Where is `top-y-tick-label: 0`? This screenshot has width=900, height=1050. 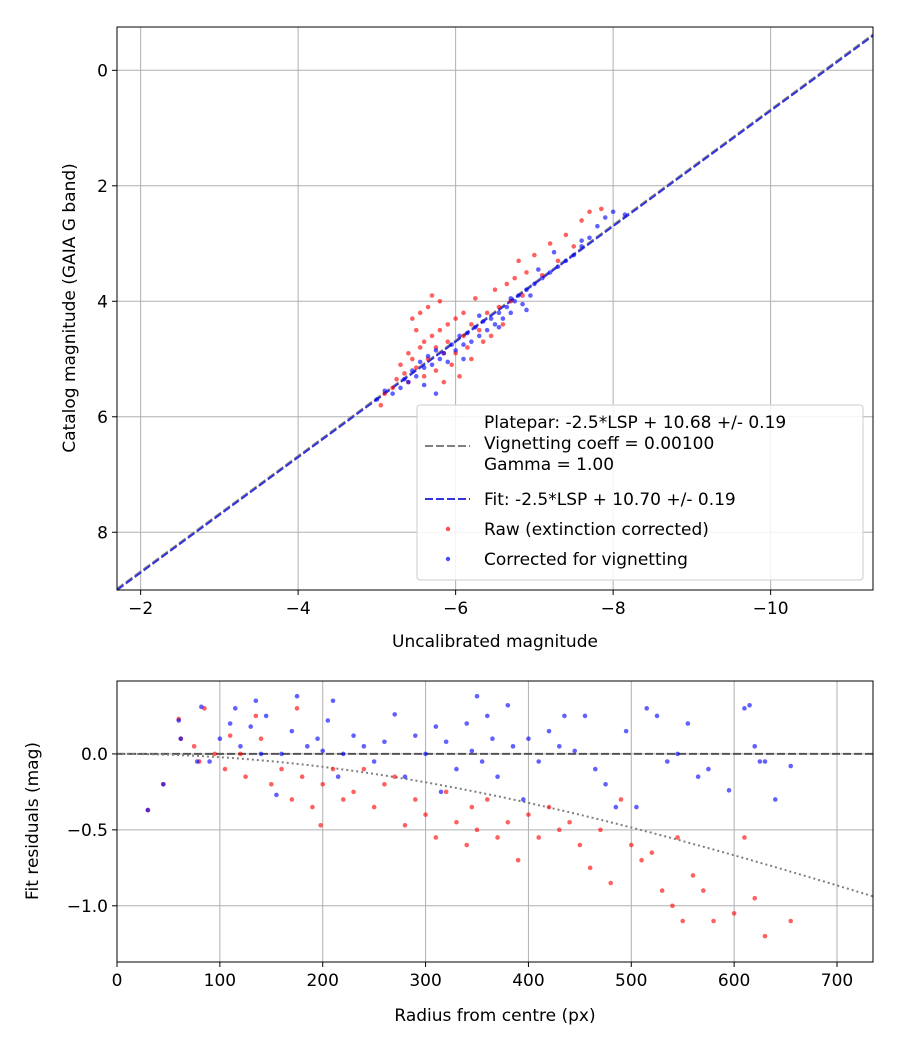 top-y-tick-label: 0 is located at coordinates (102, 71).